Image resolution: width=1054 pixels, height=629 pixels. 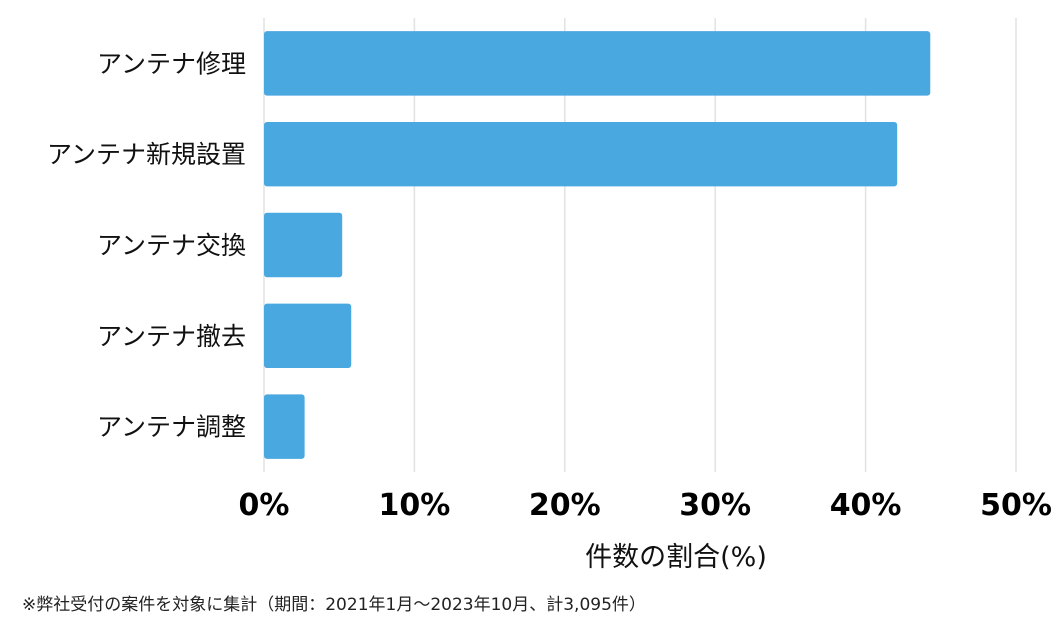 I want to click on category-label-3: アンテナ撤去, so click(x=171, y=336).